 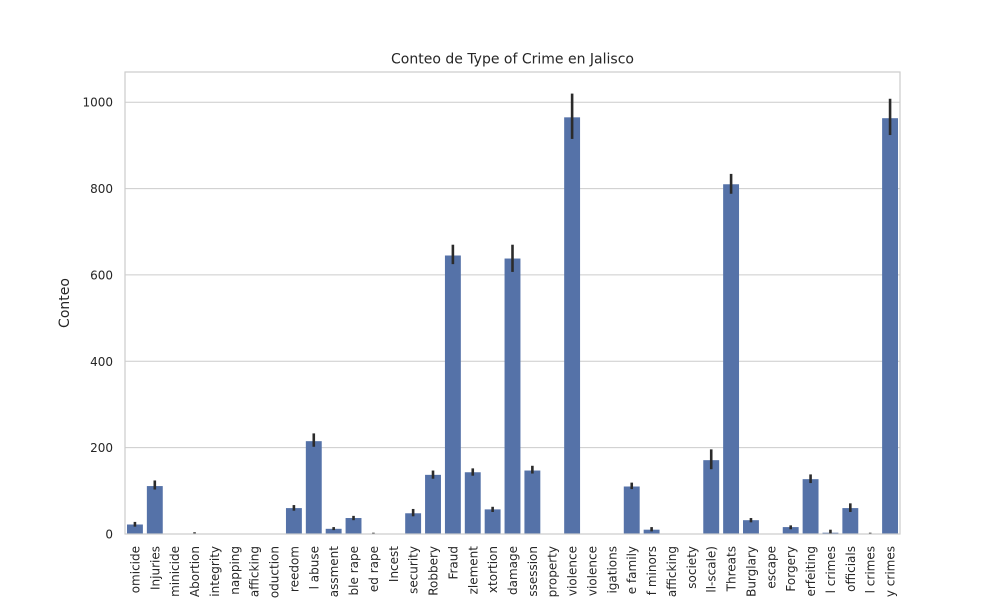 I want to click on y-tick-label: 200, so click(x=101, y=448).